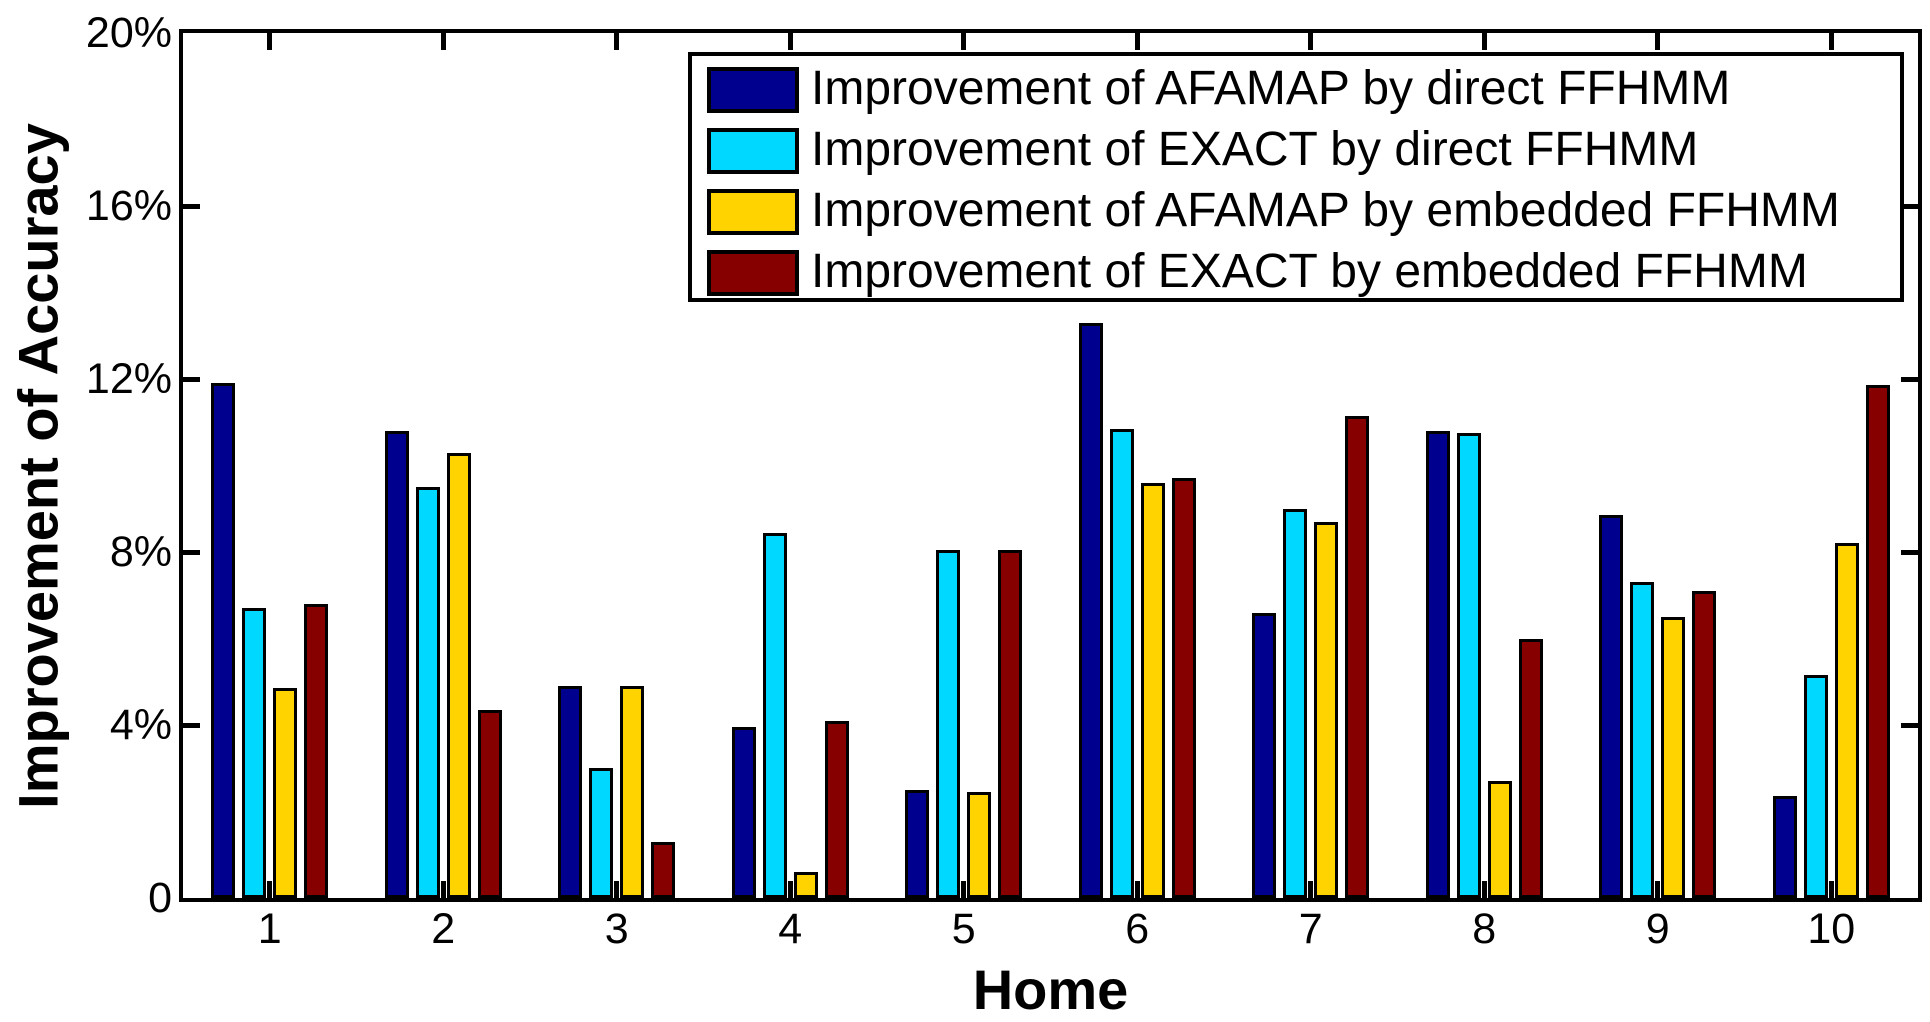  What do you see at coordinates (616, 929) in the screenshot?
I see `x-tick-label: 3` at bounding box center [616, 929].